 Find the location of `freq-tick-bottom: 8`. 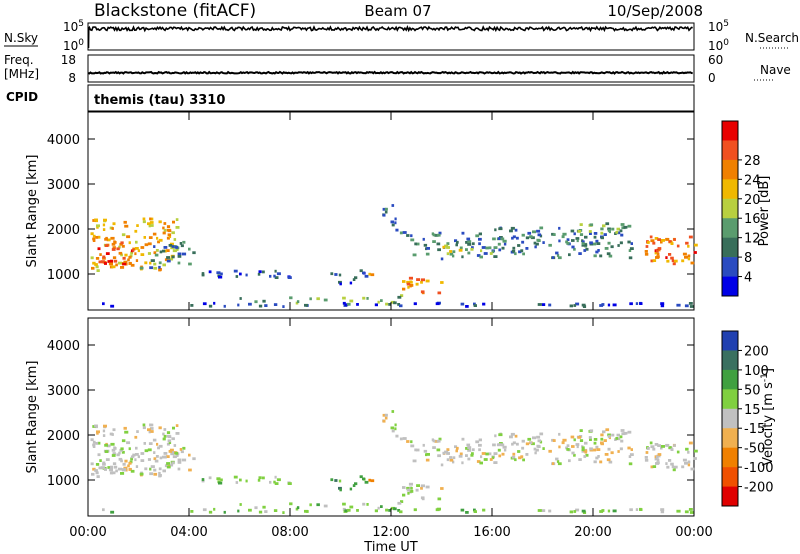

freq-tick-bottom: 8 is located at coordinates (72, 78).